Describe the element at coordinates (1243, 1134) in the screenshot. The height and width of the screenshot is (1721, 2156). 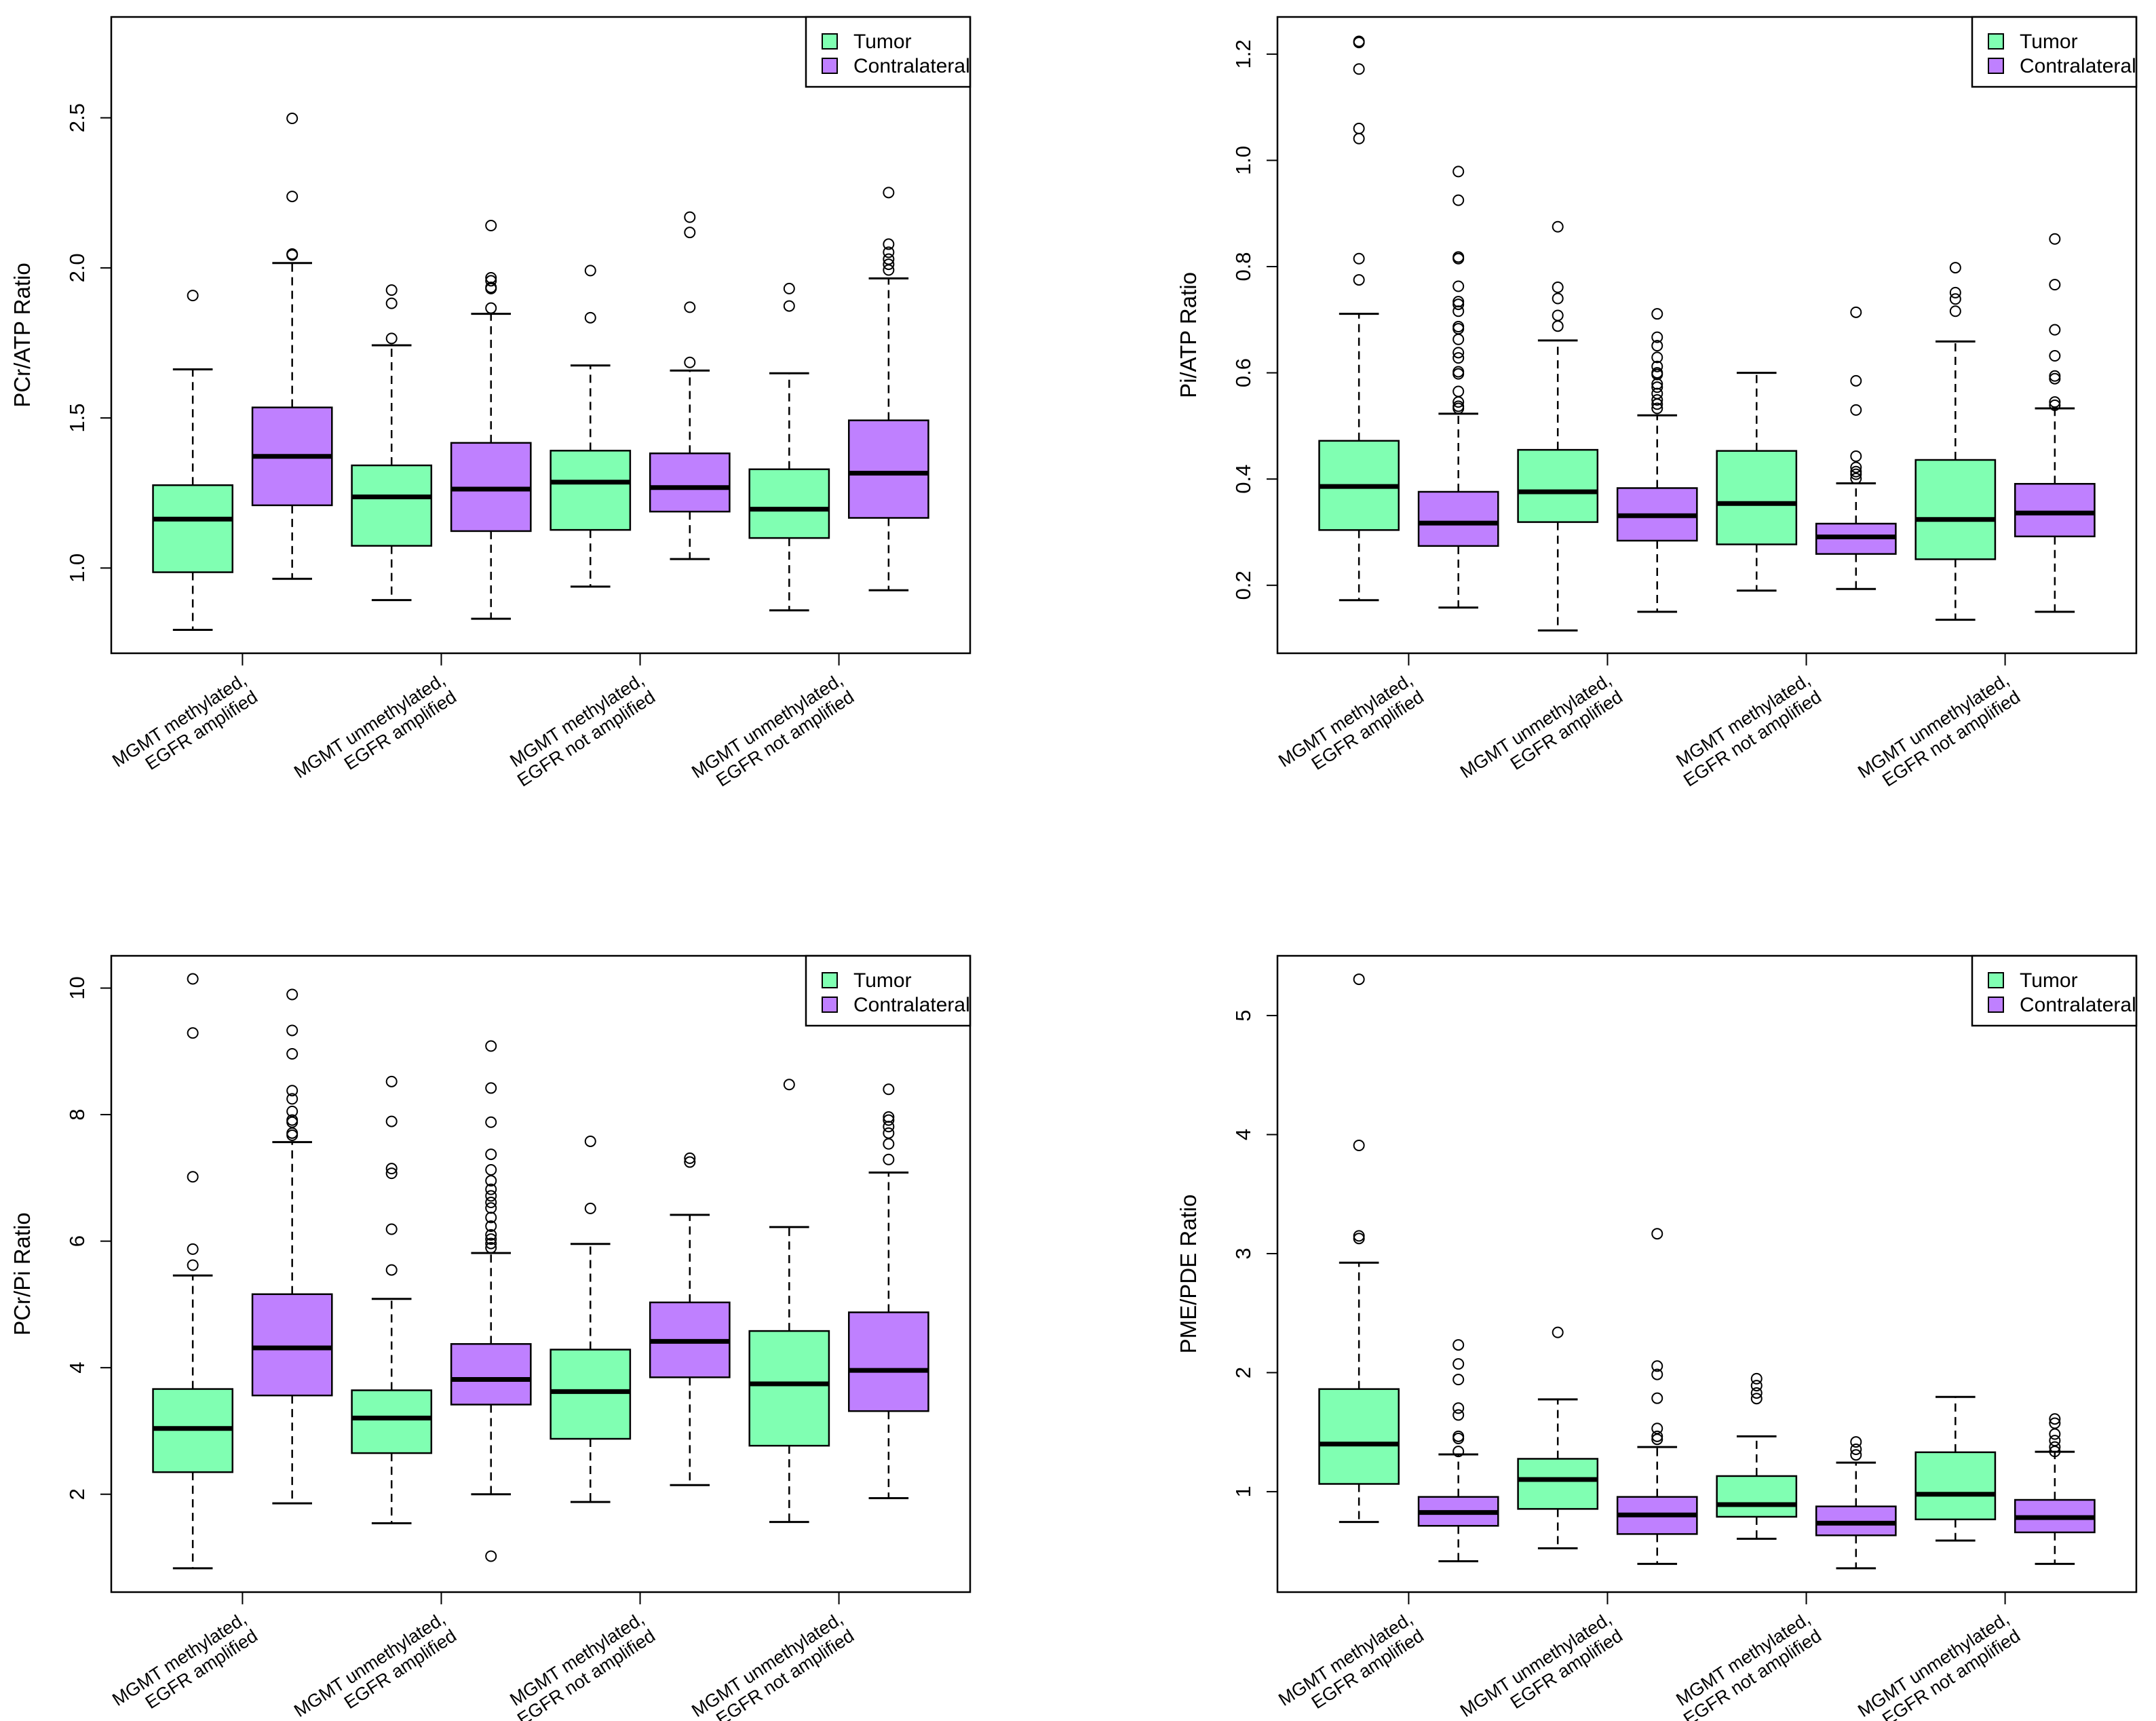
I see `y-tick-label: 4` at that location.